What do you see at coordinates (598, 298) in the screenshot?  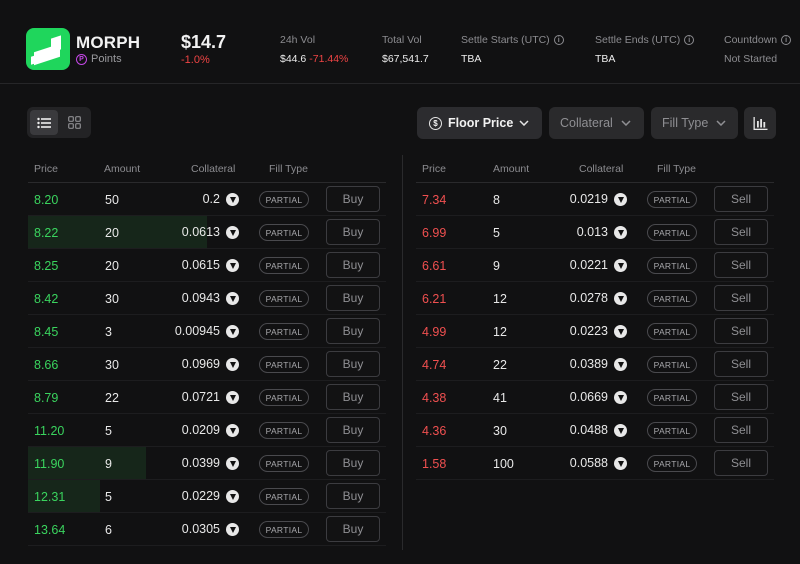 I see `order-collateral: 0.0278` at bounding box center [598, 298].